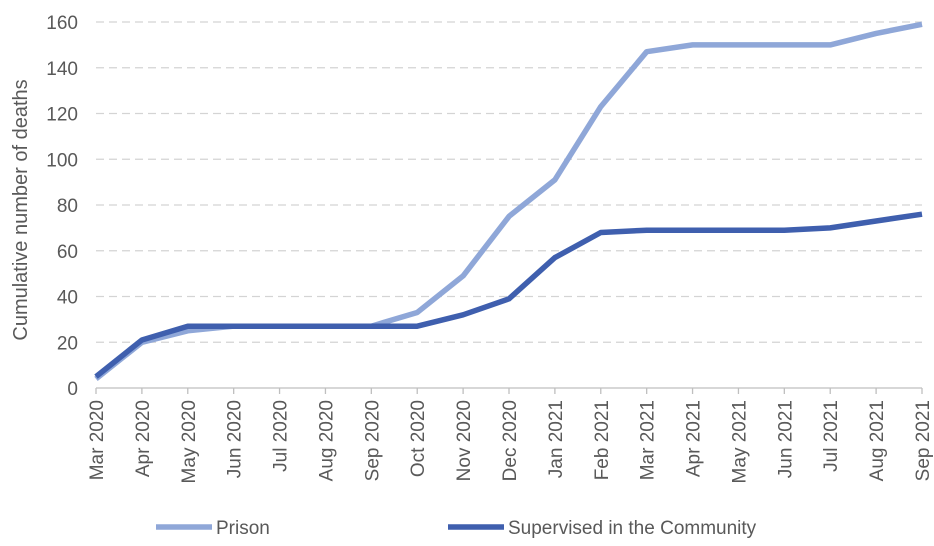  What do you see at coordinates (326, 440) in the screenshot?
I see `x-tick-label: Aug 2020` at bounding box center [326, 440].